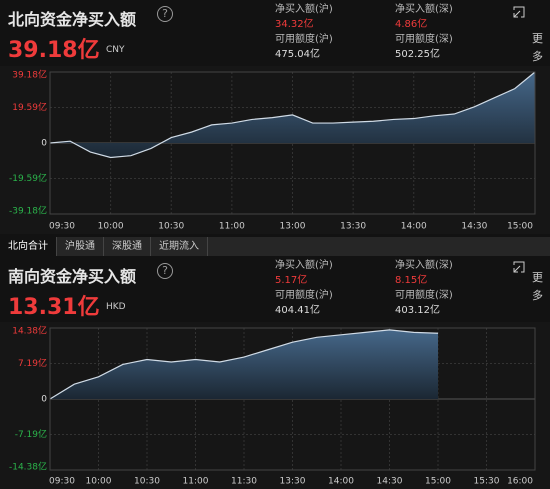 The width and height of the screenshot is (550, 489). I want to click on stat-value: 404.41亿, so click(297, 310).